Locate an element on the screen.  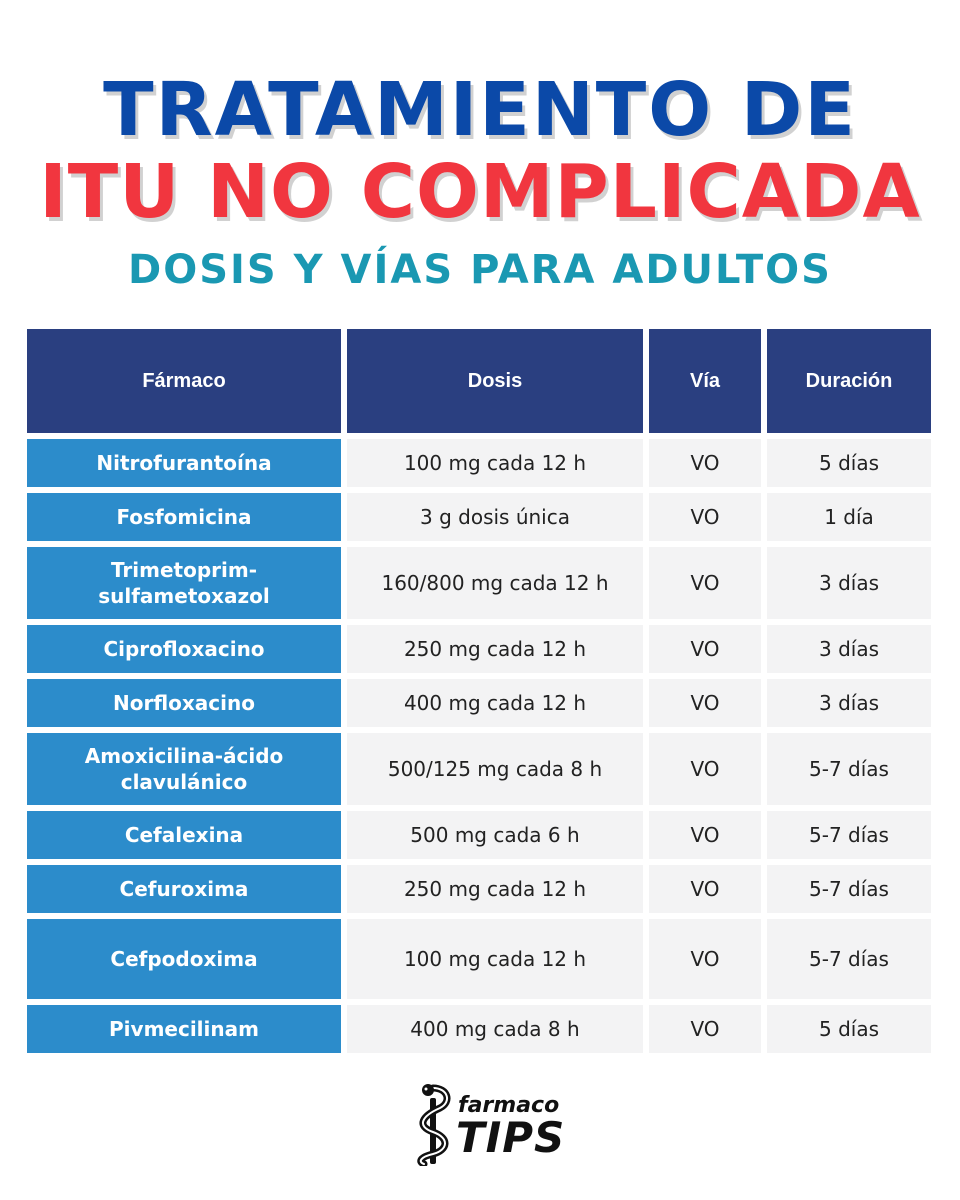
logo-text-small: farmaco is located at coordinates (509, 1105).